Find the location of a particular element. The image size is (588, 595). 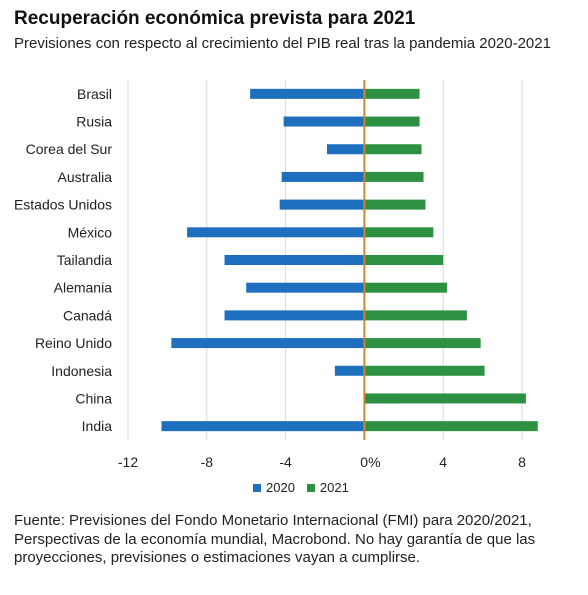

category-label: Brasil is located at coordinates (94, 94).